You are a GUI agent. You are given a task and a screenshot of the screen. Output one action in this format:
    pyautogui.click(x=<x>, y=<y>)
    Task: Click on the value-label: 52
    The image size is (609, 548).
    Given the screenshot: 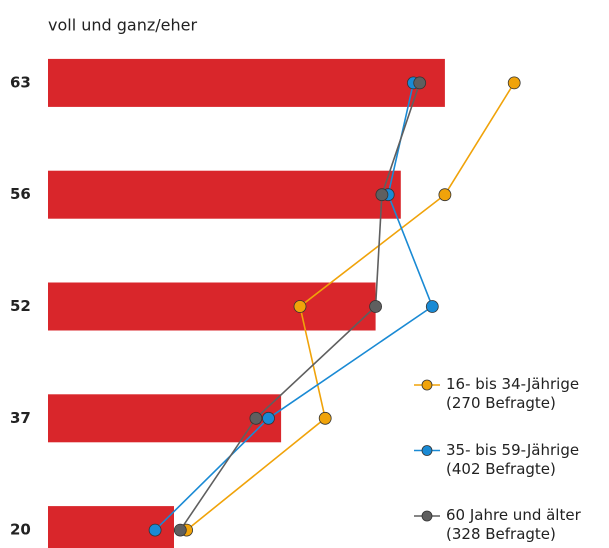 What is the action you would take?
    pyautogui.click(x=20, y=306)
    